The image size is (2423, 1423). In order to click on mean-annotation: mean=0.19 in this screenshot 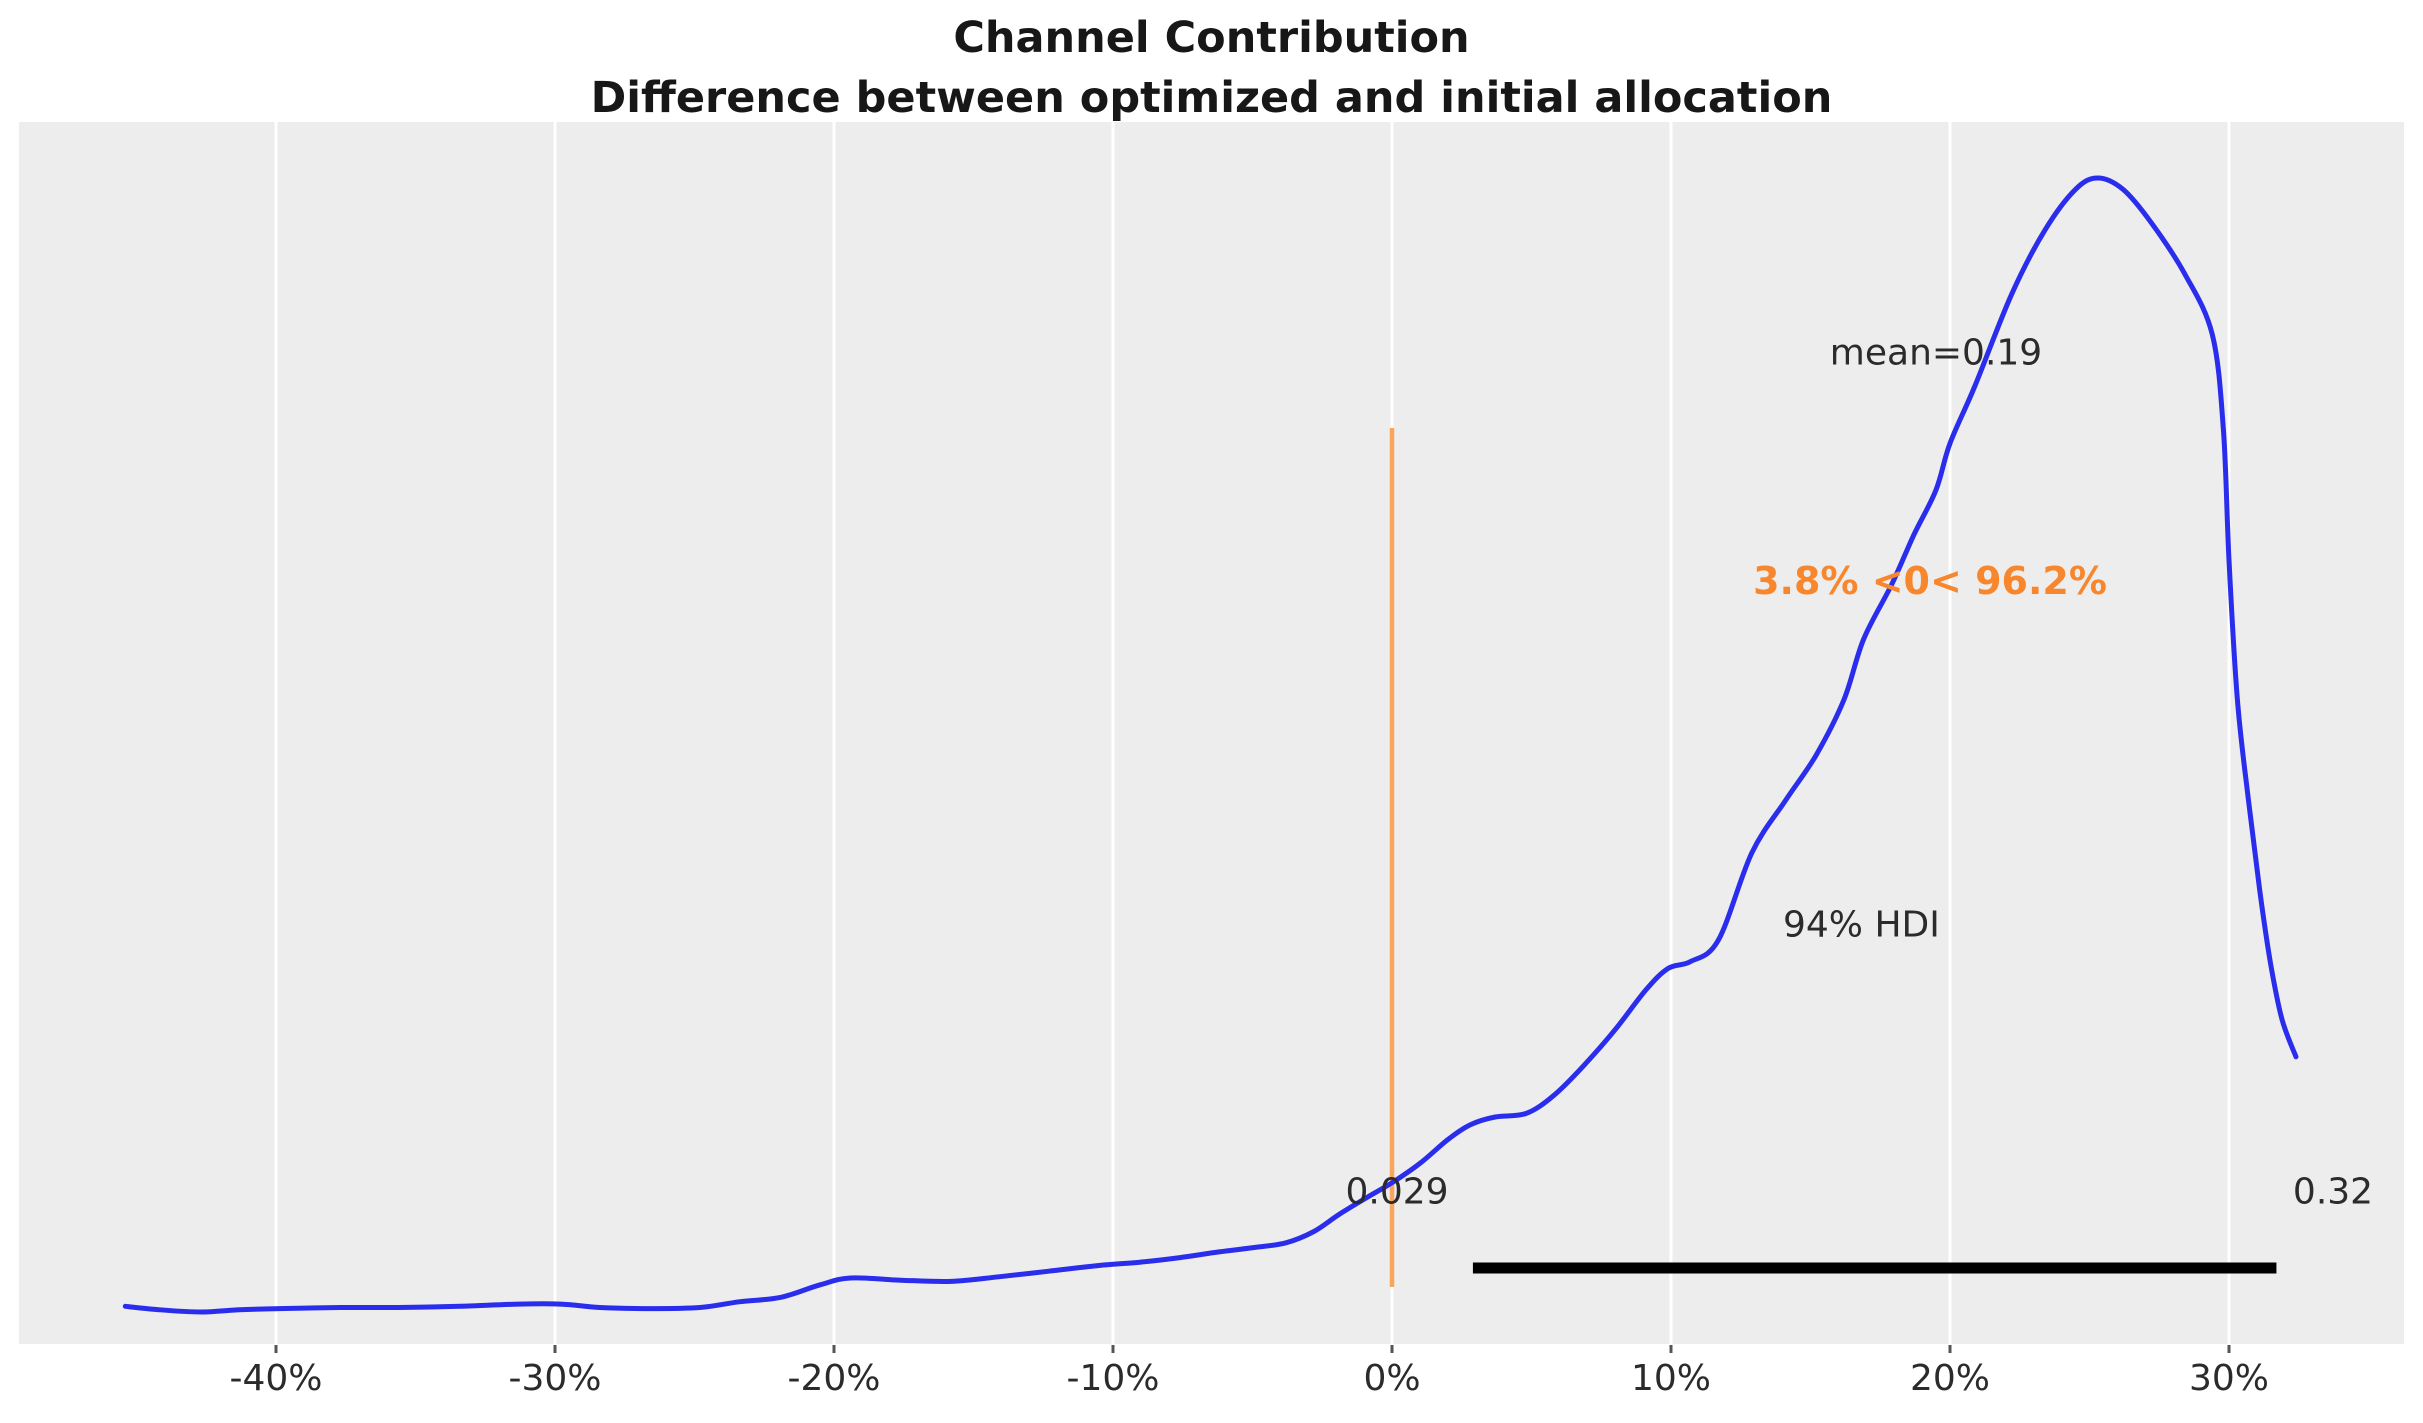, I will do `click(1936, 353)`.